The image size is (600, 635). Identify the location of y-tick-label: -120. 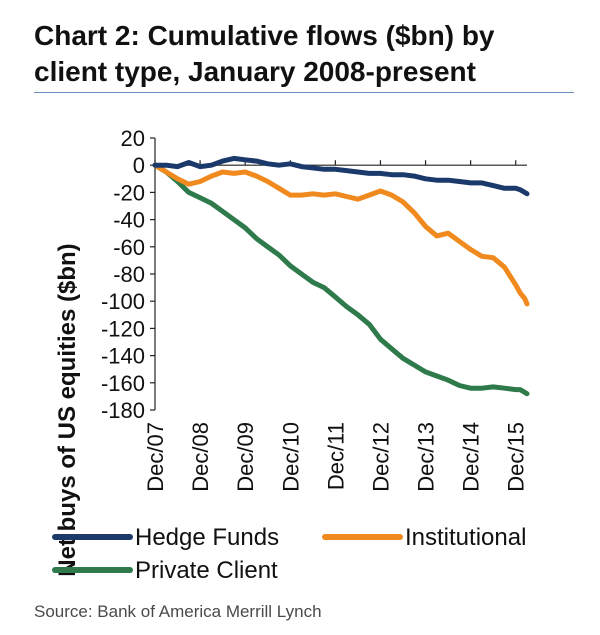
(123, 328).